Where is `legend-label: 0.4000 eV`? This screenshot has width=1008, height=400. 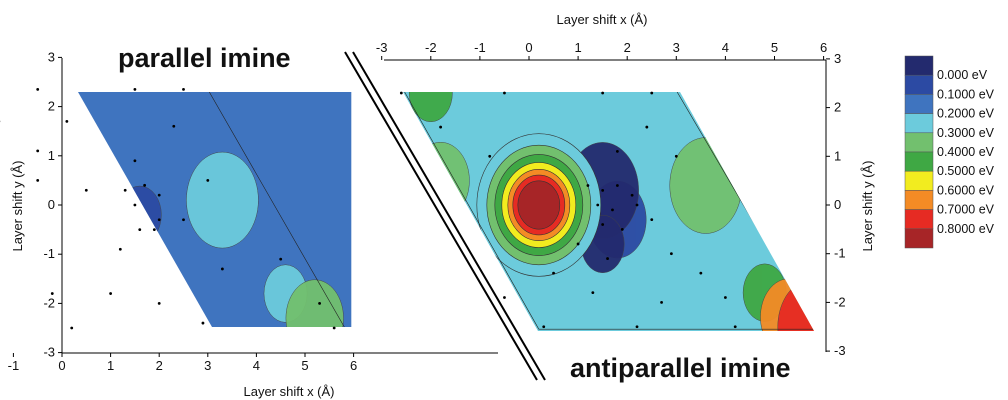
legend-label: 0.4000 eV is located at coordinates (966, 152).